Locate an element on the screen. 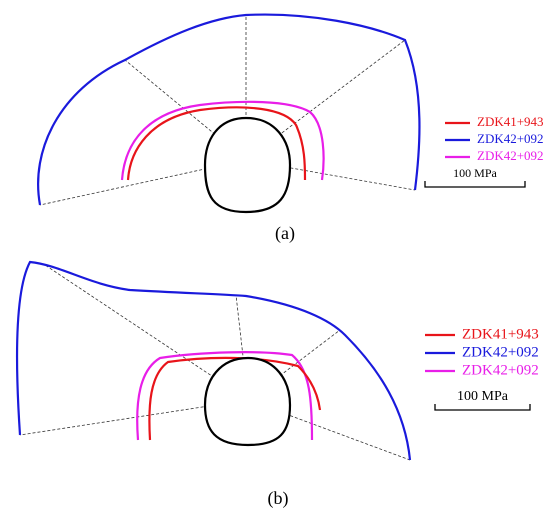 The height and width of the screenshot is (515, 550). panel-label: (b) is located at coordinates (278, 498).